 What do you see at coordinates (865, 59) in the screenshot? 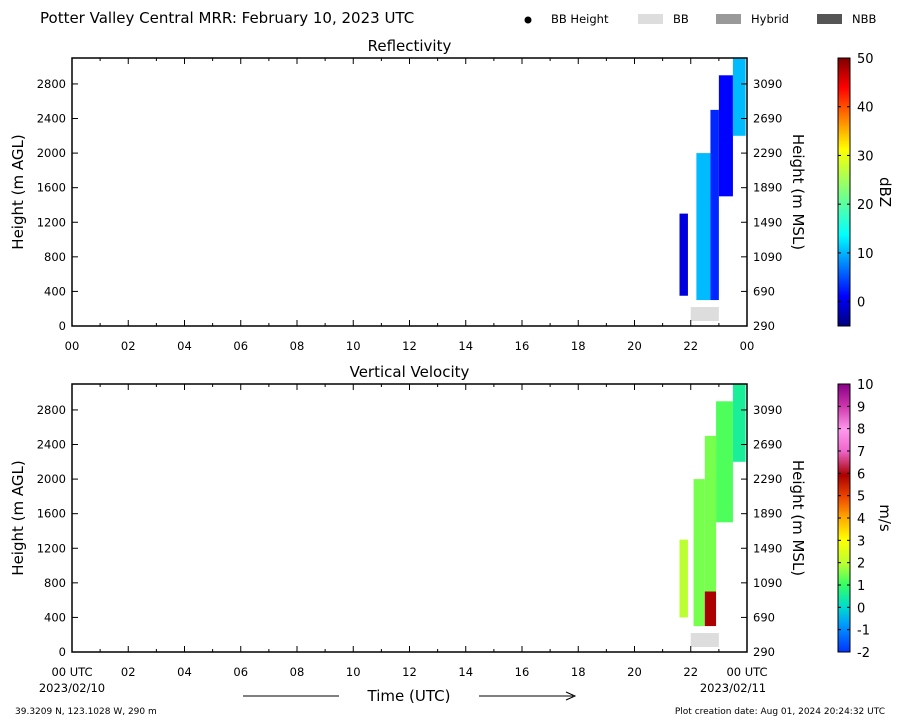
I see `colorbar-tick-label: 50` at bounding box center [865, 59].